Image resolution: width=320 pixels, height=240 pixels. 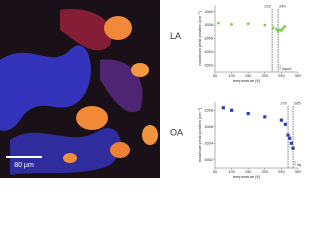 What do you see at coordinates (175, 36) in the screenshot?
I see `chart-label: LA` at bounding box center [175, 36].